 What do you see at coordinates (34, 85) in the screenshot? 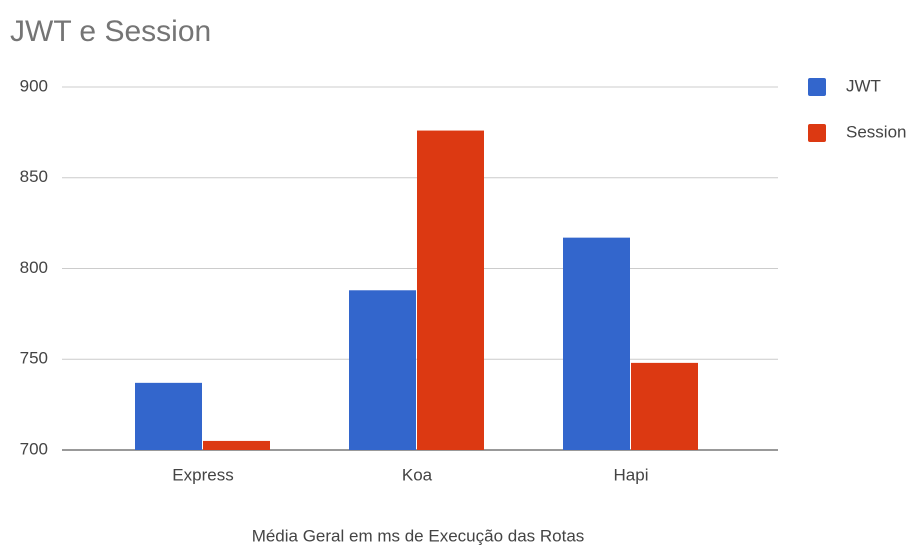
I see `y-tick-label: 900` at bounding box center [34, 85].